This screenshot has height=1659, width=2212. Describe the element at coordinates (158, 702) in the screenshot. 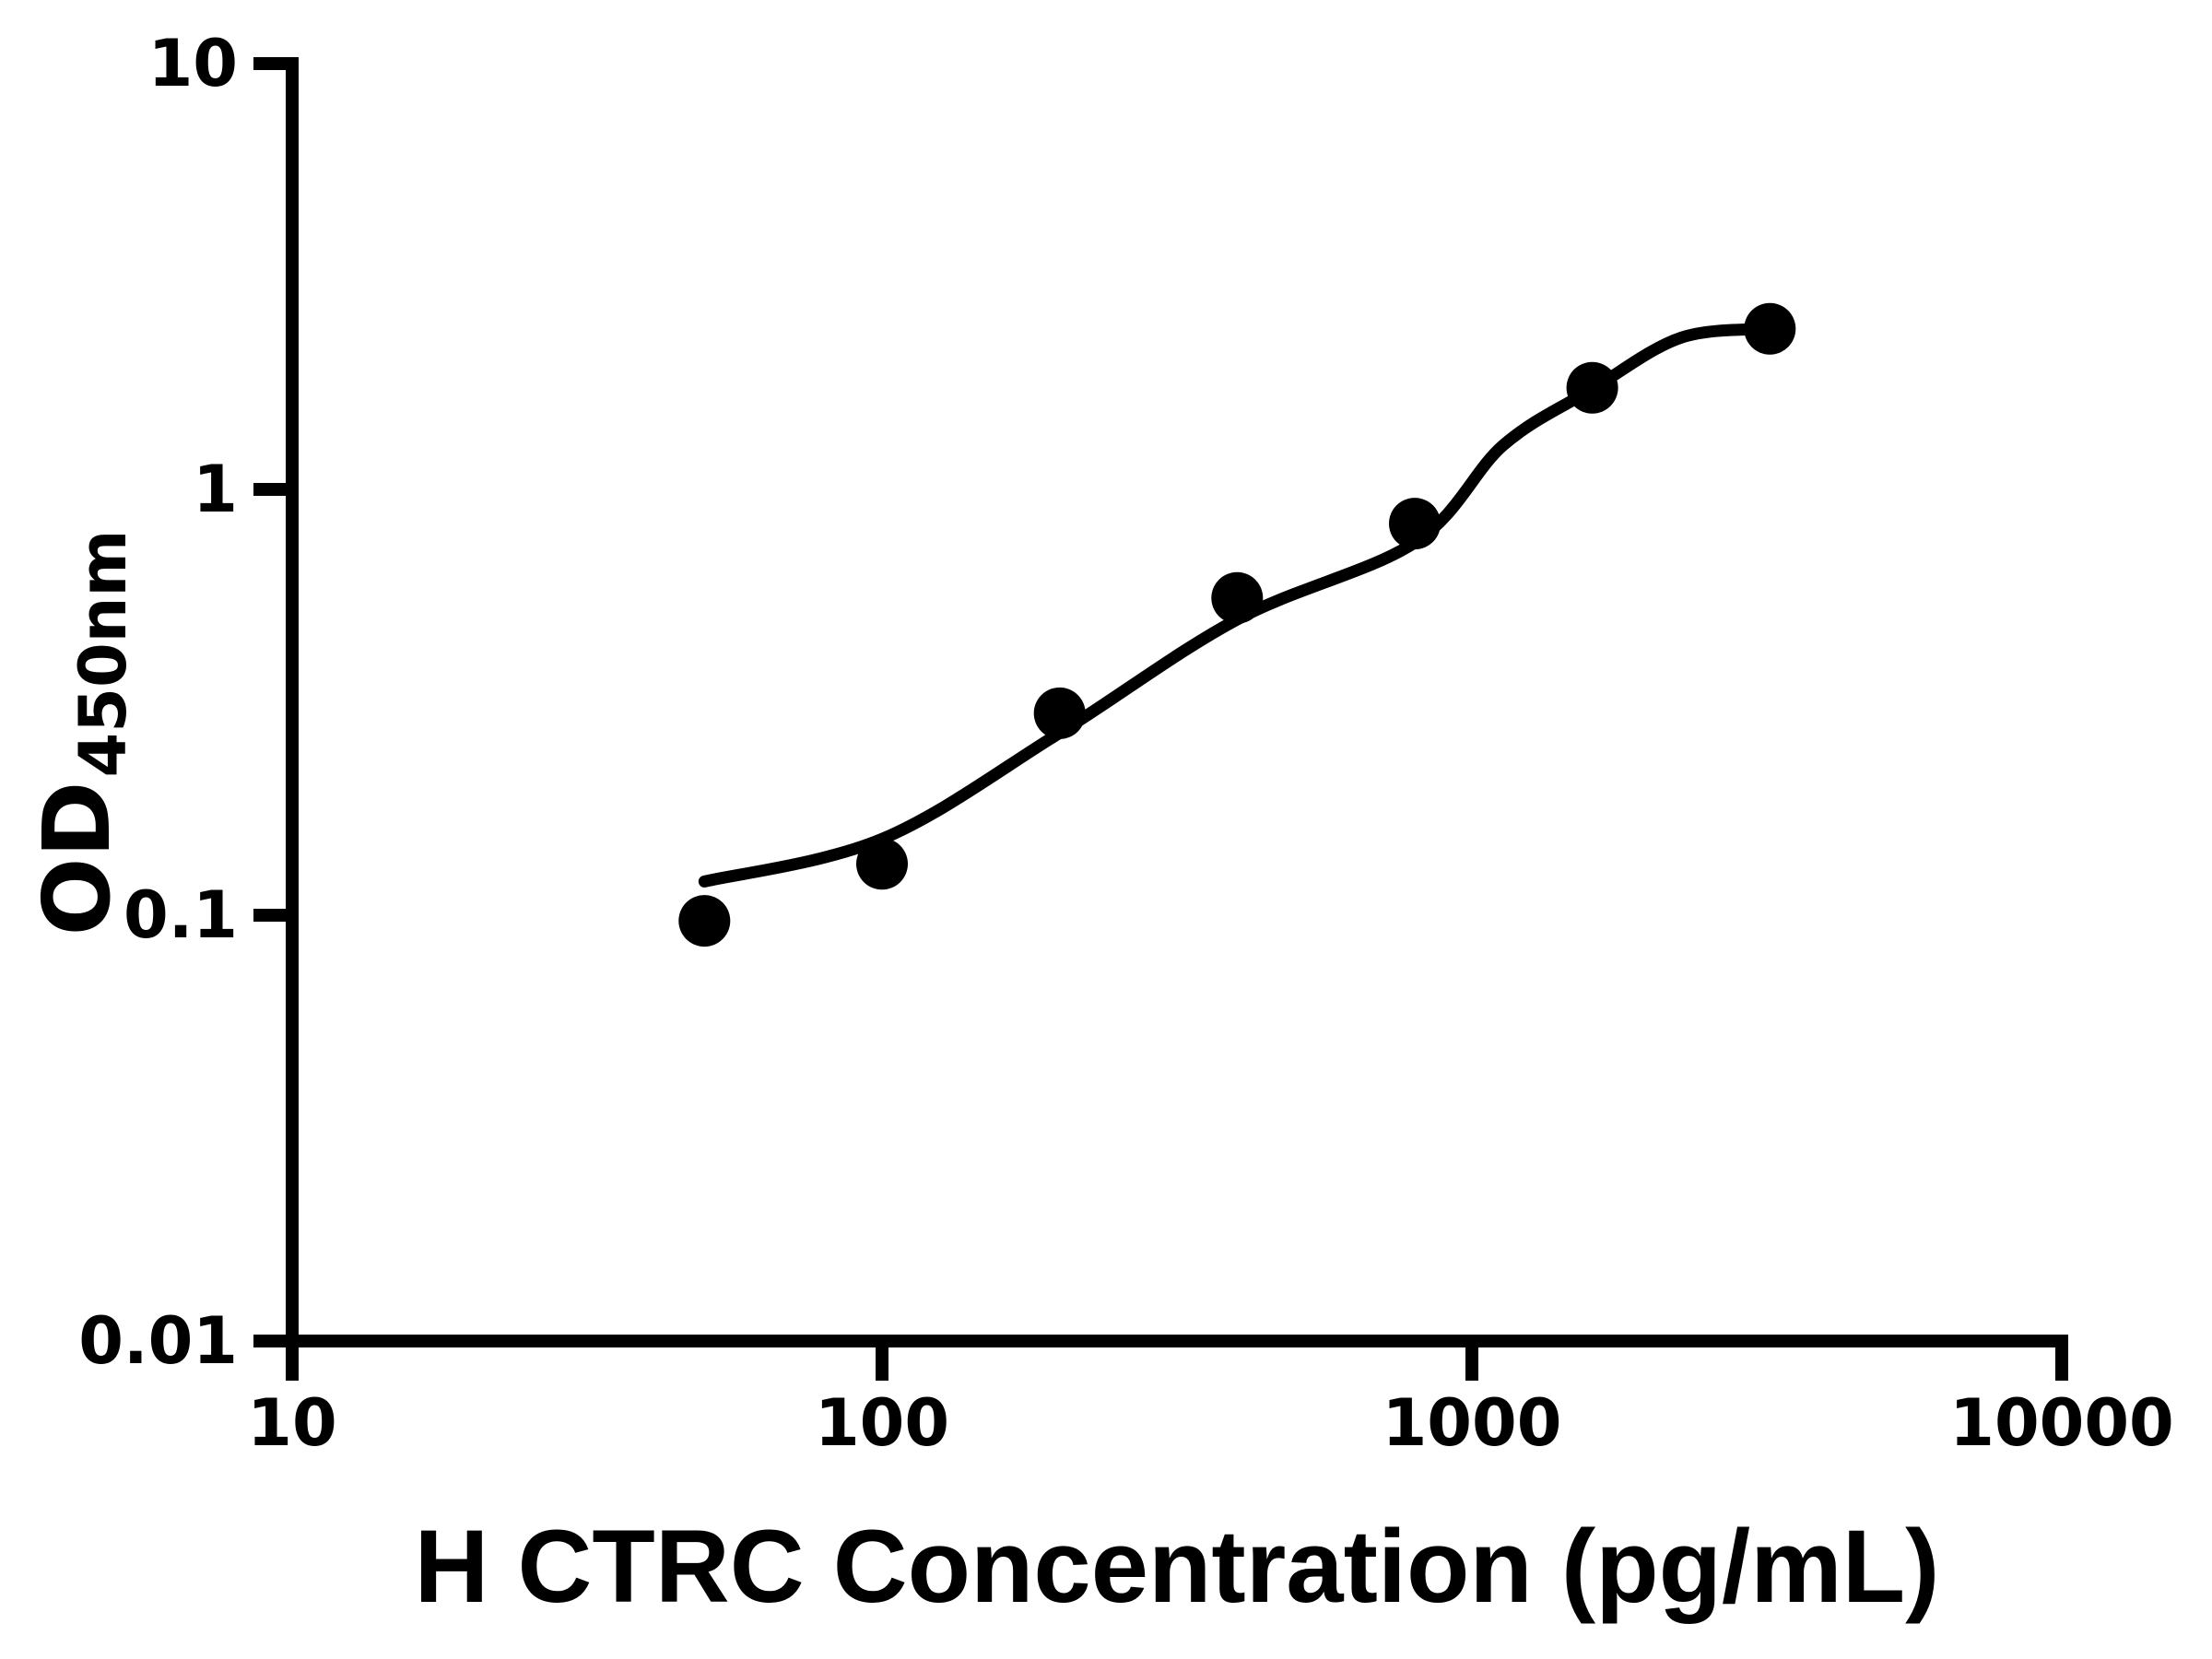

I see `y-axis-tick-labels: 10 1 0.1 0.01` at that location.